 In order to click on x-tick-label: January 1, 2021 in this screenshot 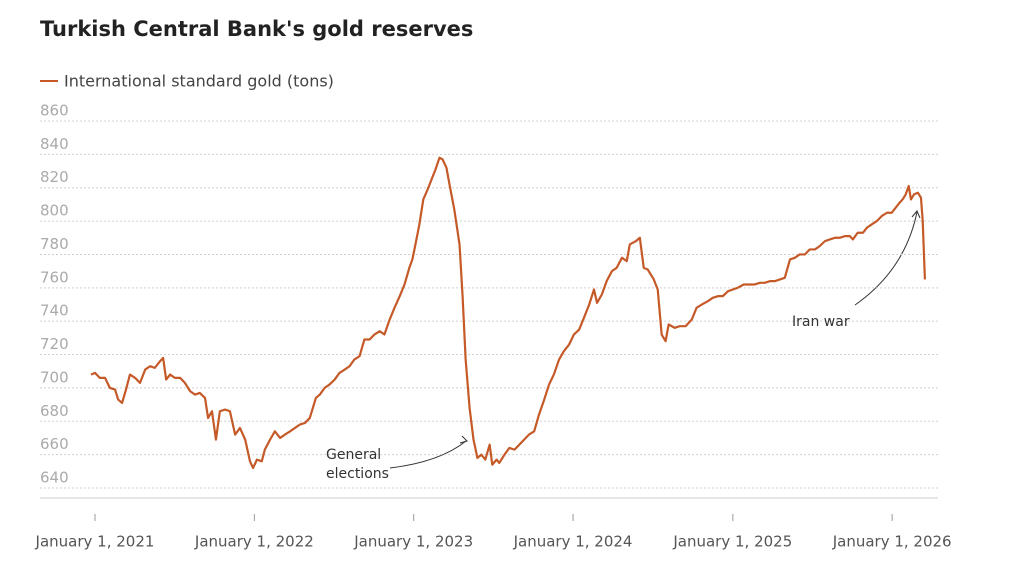, I will do `click(95, 542)`.